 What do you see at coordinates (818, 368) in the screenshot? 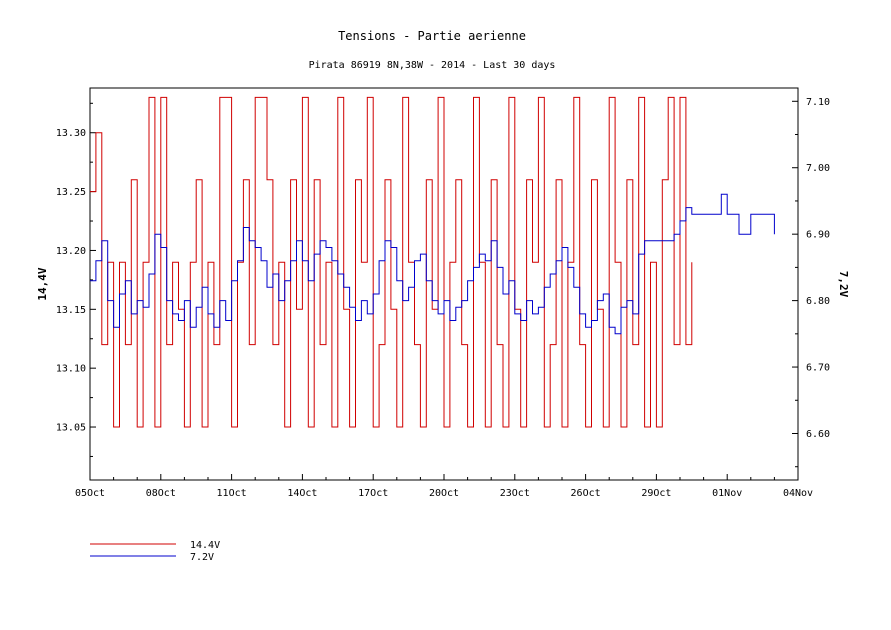
I see `right-tick-label: 6.70` at bounding box center [818, 368].